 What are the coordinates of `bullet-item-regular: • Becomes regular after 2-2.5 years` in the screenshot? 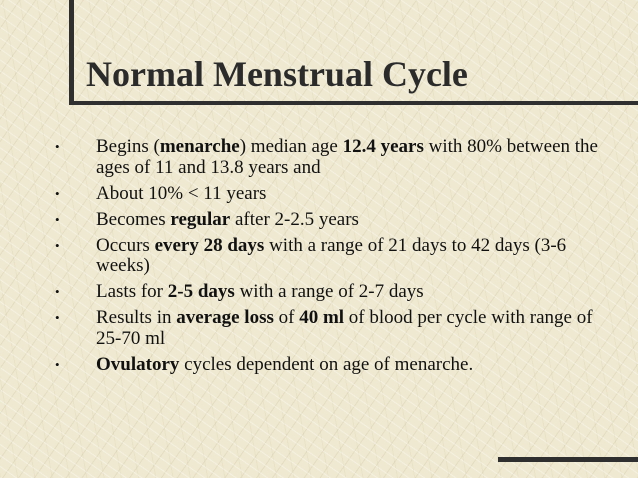 It's located at (319, 220).